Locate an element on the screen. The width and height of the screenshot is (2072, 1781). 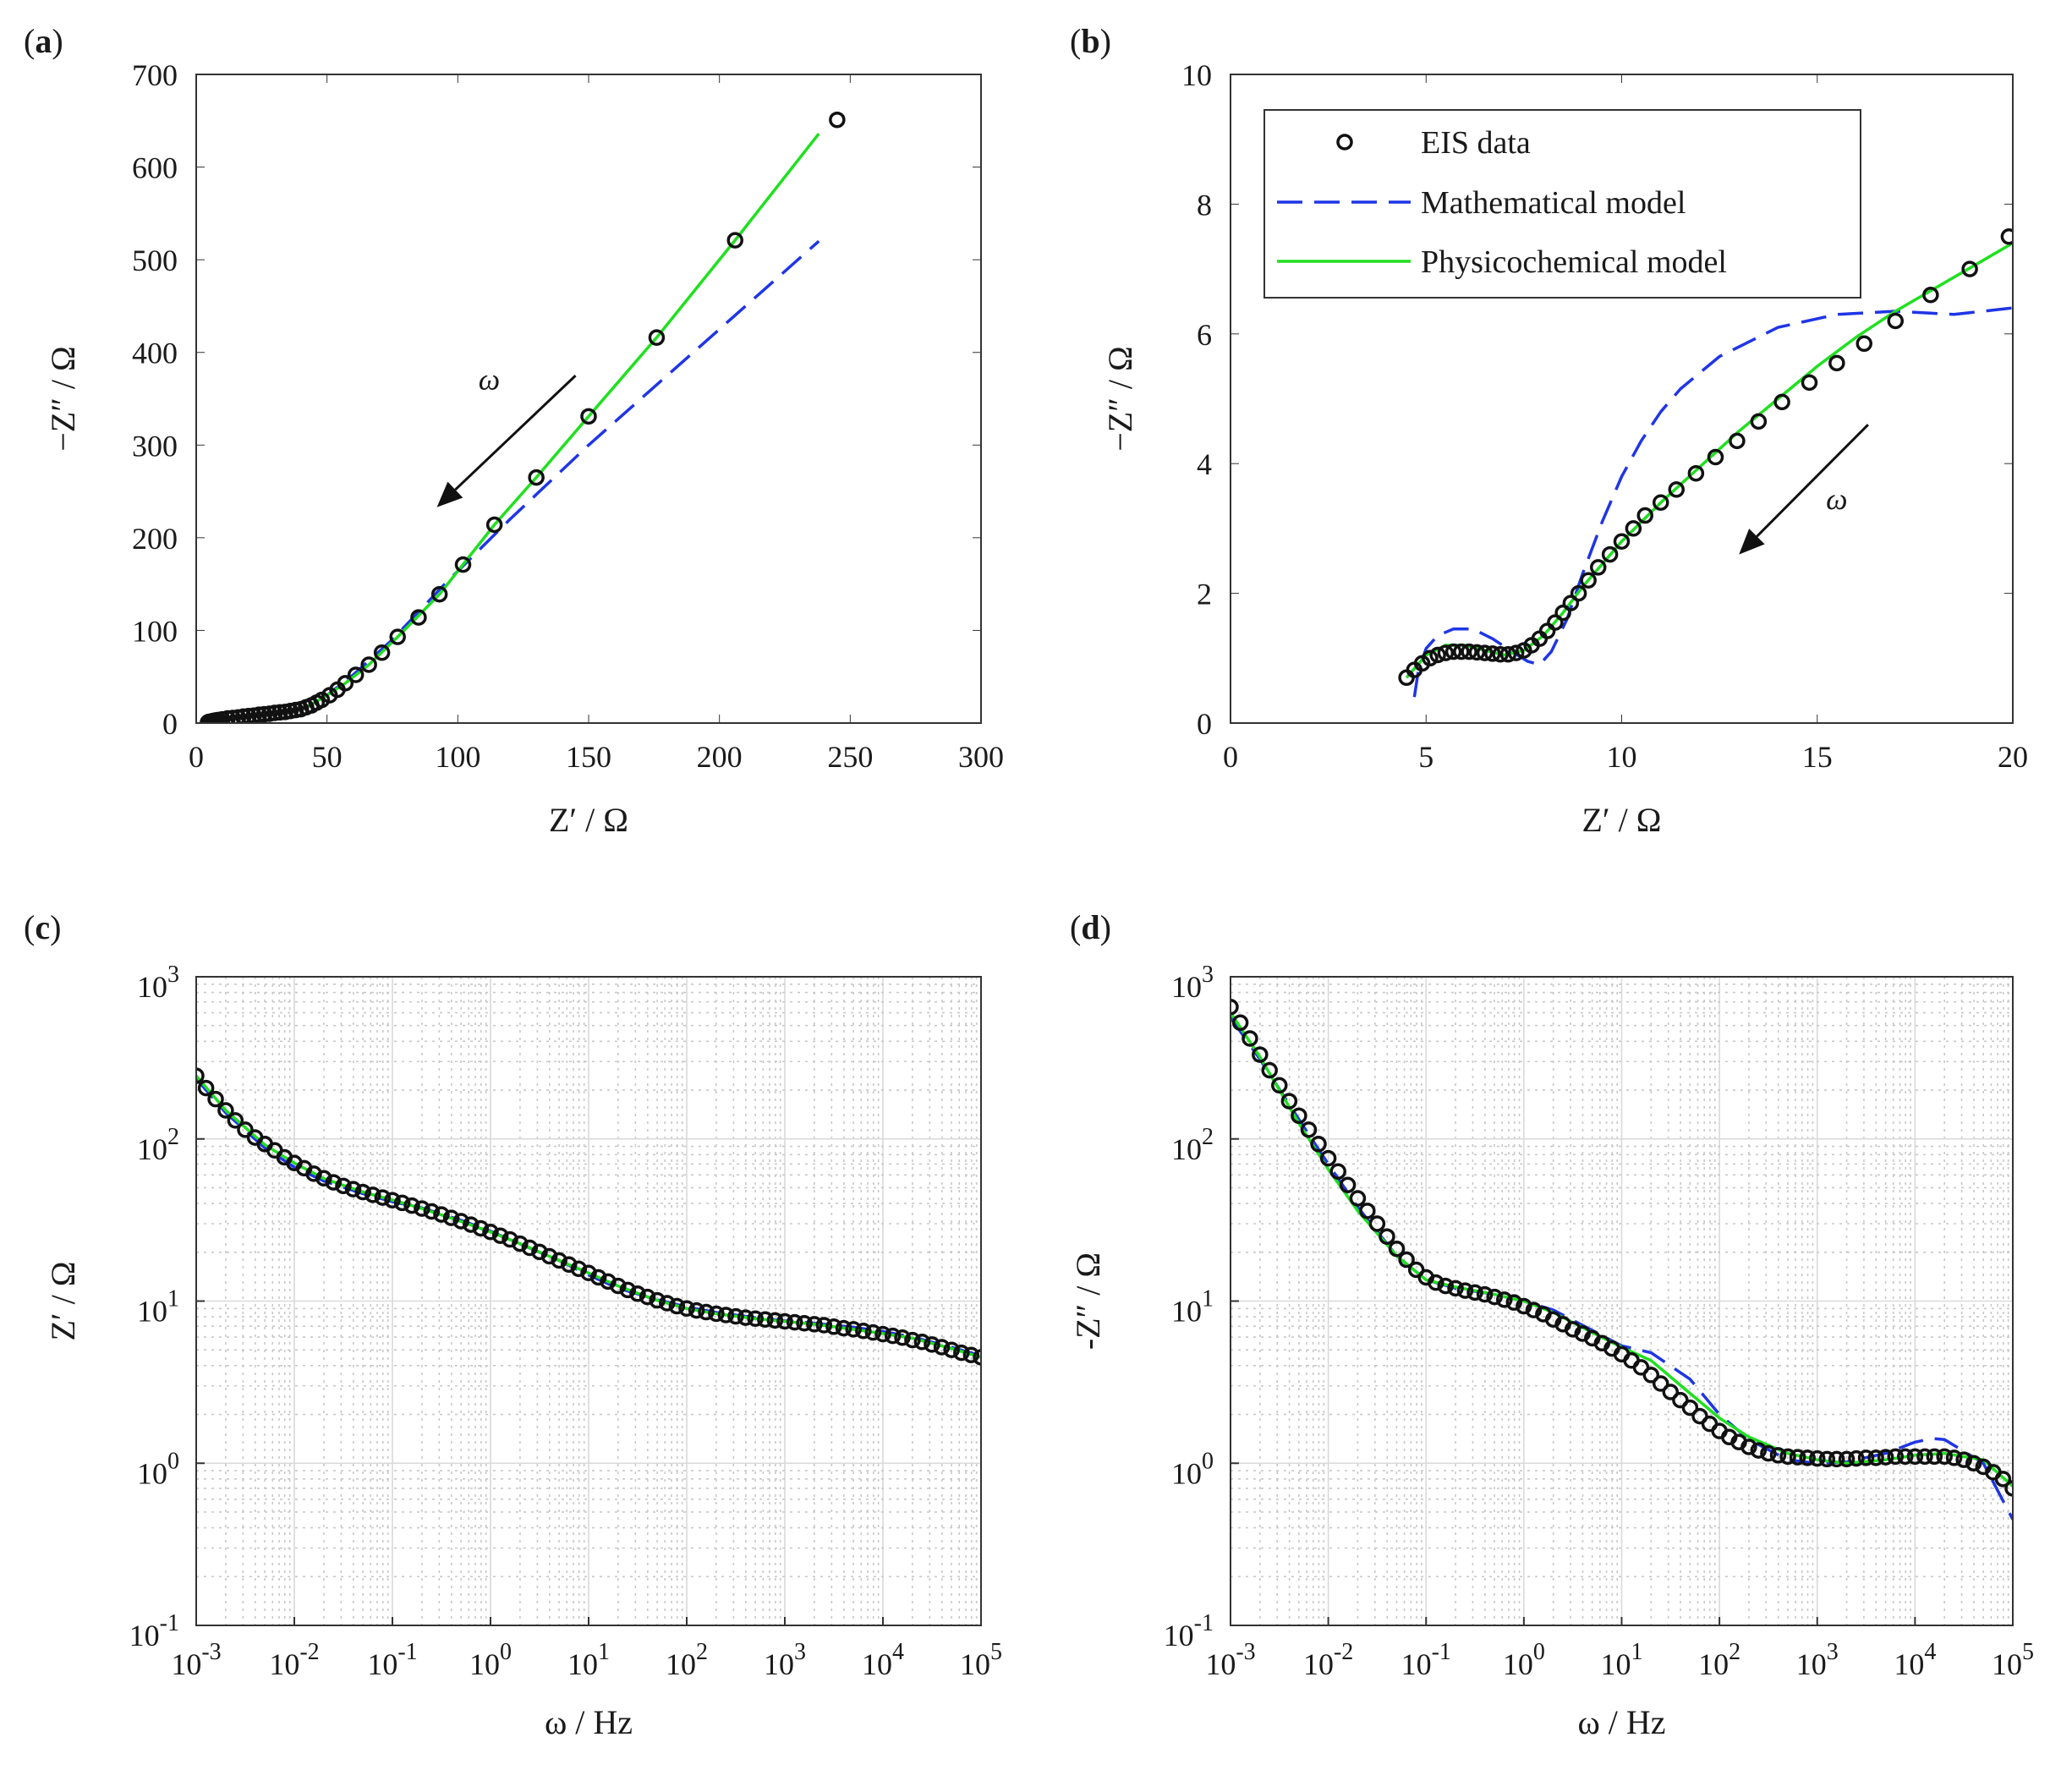
y-tick-label: 100 is located at coordinates (155, 631).